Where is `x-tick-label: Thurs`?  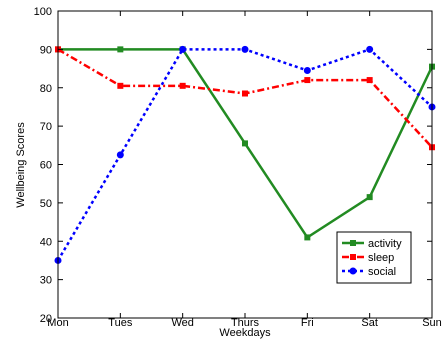 x-tick-label: Thurs is located at coordinates (245, 323).